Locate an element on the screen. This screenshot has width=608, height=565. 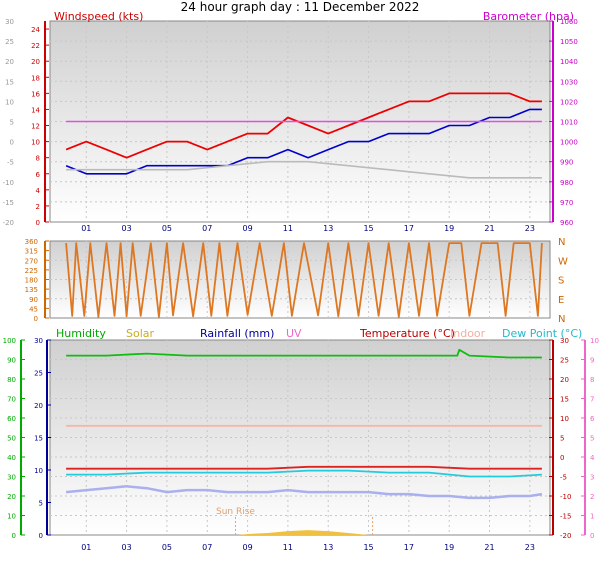
panel3-uv-axis-label-1: 1 is located at coordinates (592, 517).